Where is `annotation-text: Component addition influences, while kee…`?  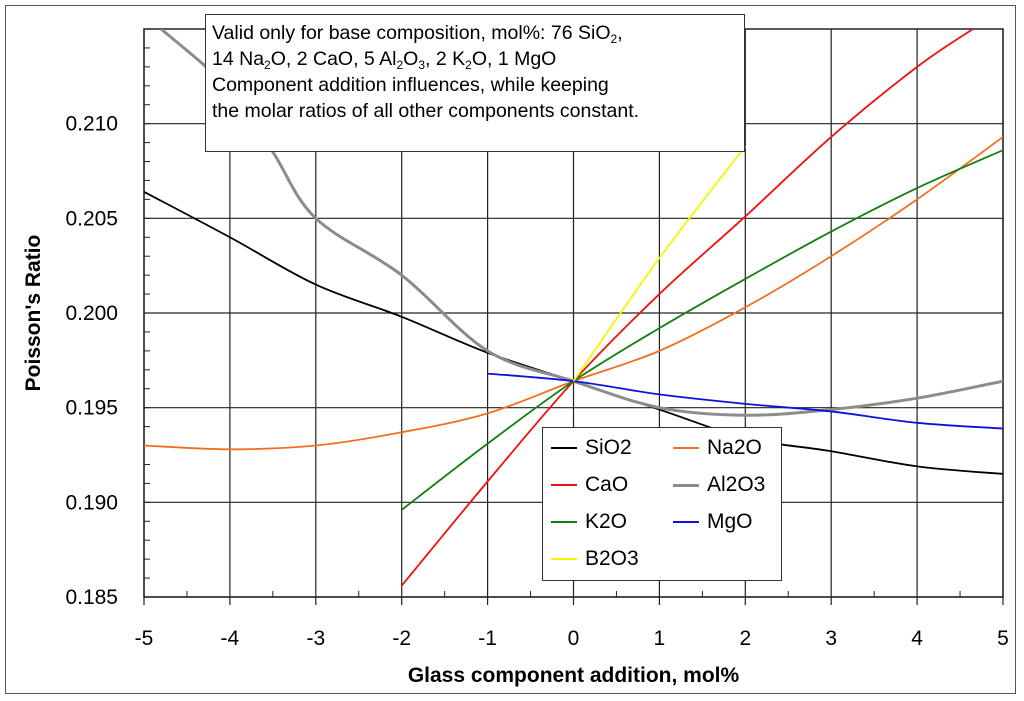 annotation-text: Component addition influences, while kee… is located at coordinates (410, 85).